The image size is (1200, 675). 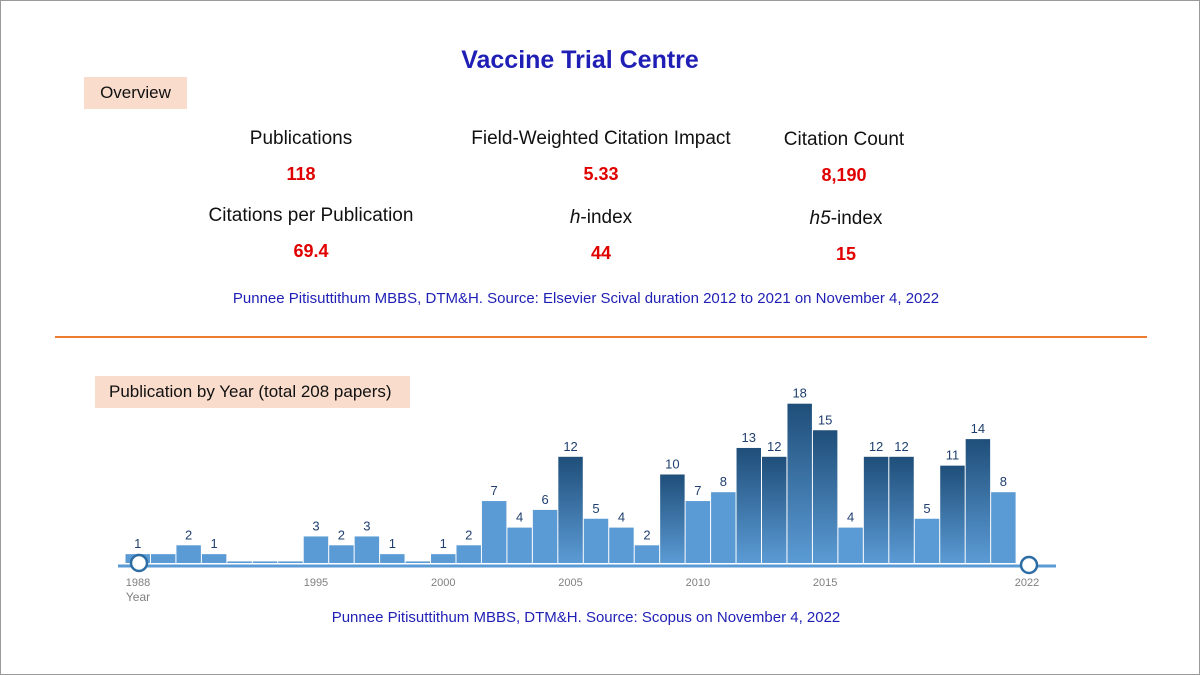 I want to click on timeline-start-marker, so click(x=139, y=563).